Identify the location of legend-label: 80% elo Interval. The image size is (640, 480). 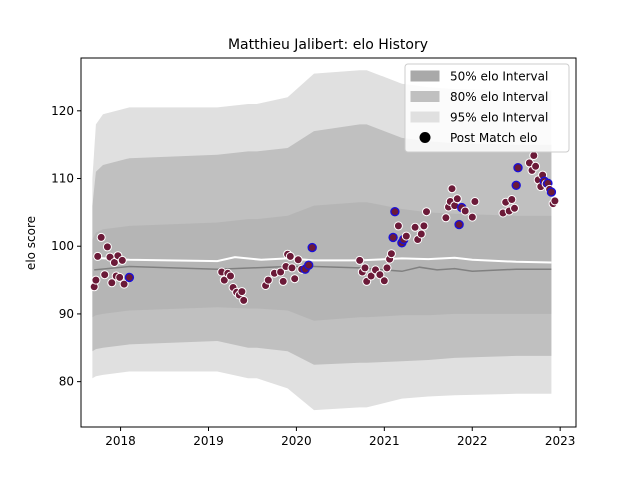
(499, 97).